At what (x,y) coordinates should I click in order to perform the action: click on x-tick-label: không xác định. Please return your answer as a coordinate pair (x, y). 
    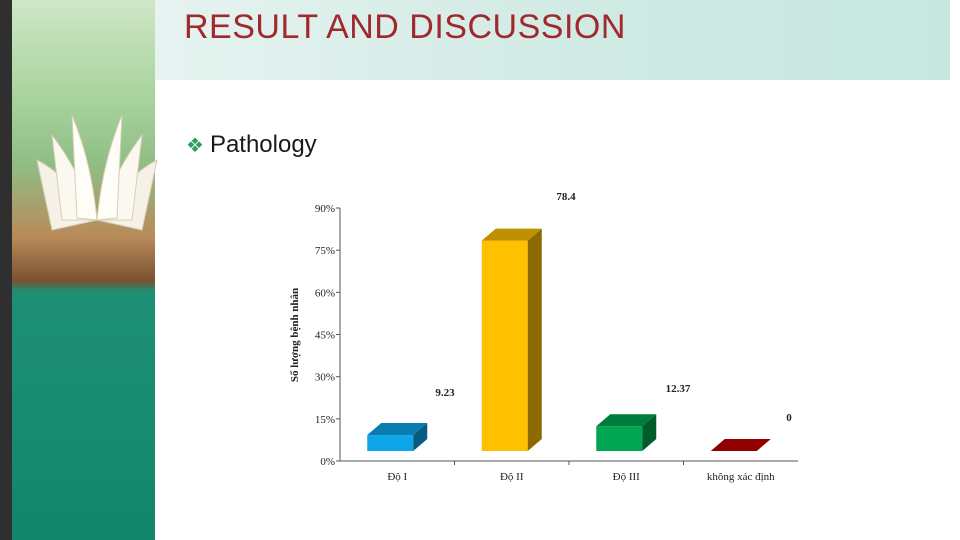
    Looking at the image, I should click on (741, 477).